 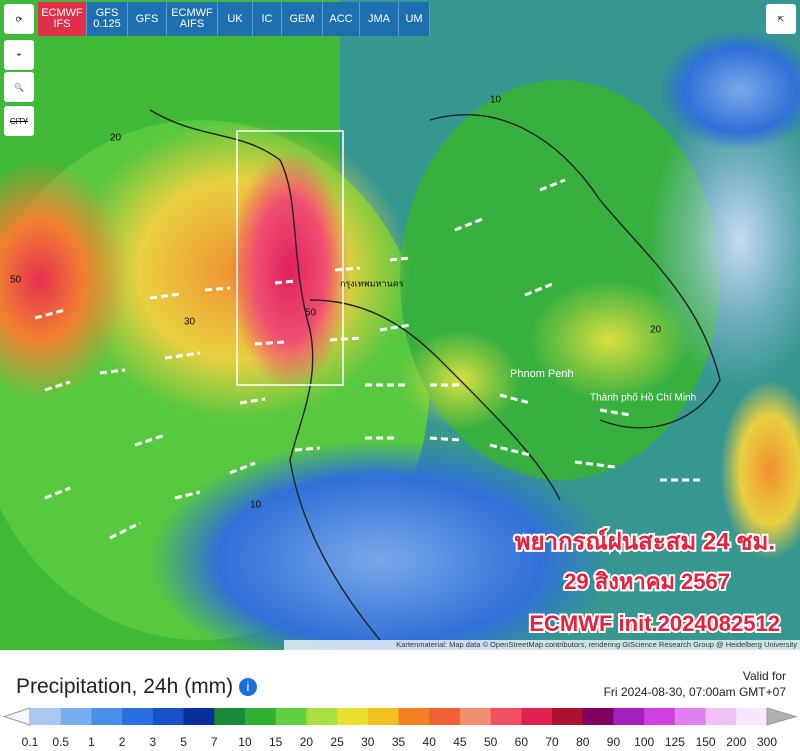 What do you see at coordinates (19, 121) in the screenshot?
I see `city-button: CITY` at bounding box center [19, 121].